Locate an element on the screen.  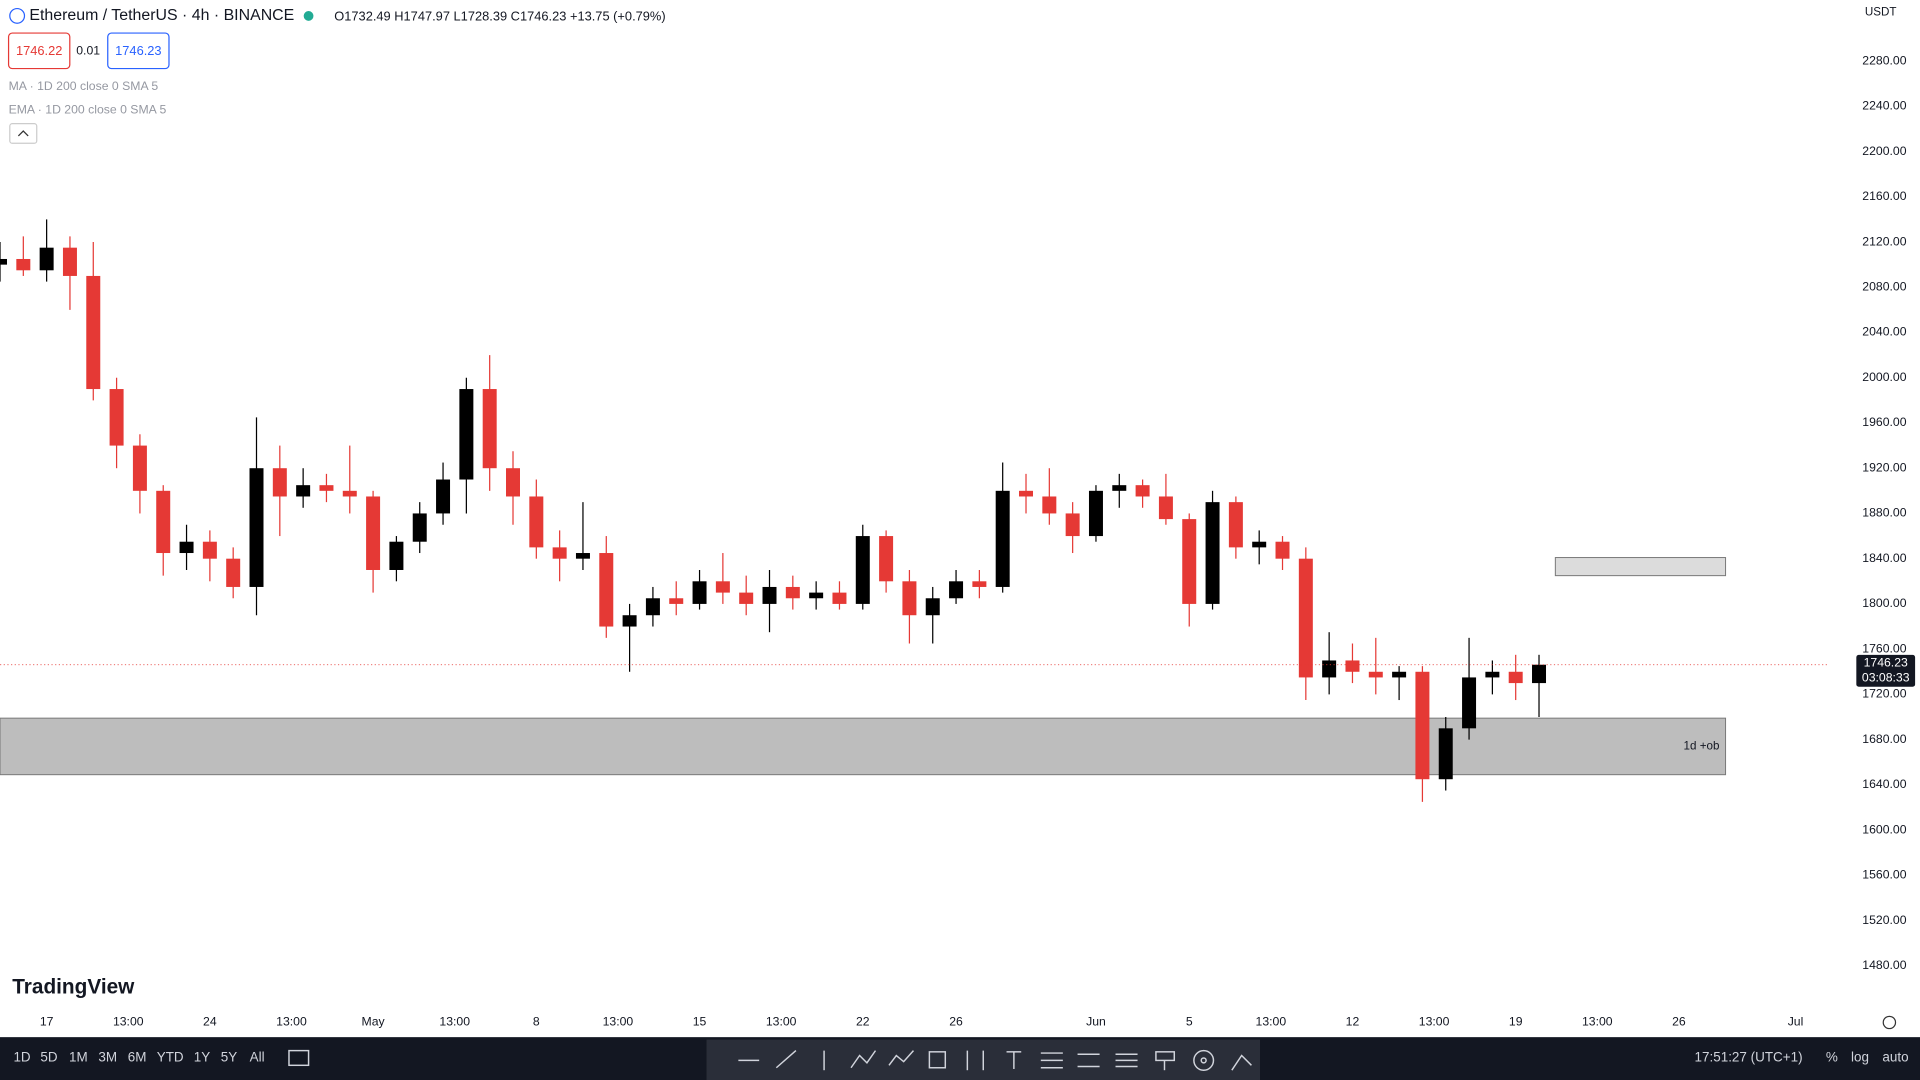
symbol-title: Ethereum / TetherUS · 4h · BINANCE is located at coordinates (161, 15).